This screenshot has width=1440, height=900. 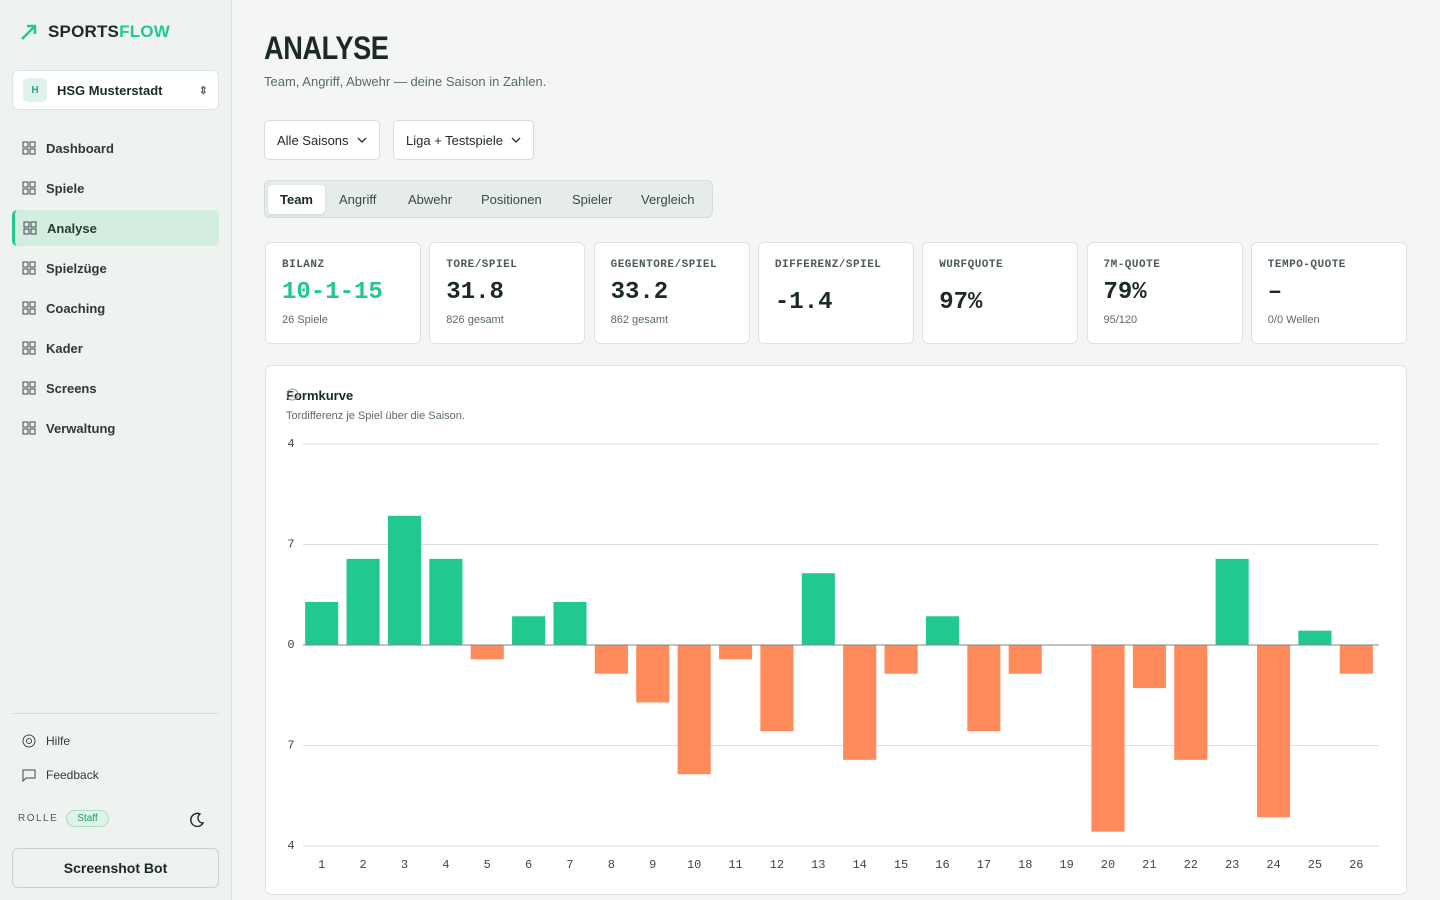 I want to click on tab: Spieler, so click(x=592, y=199).